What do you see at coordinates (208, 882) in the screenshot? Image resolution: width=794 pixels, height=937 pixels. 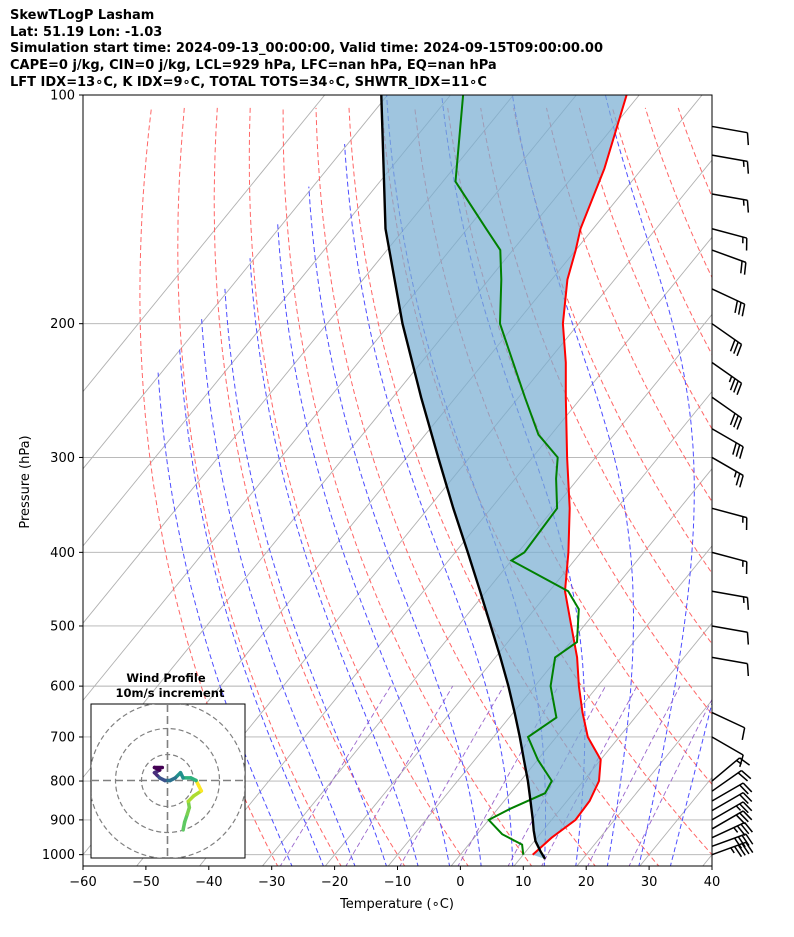 I see `x-tick-label: −40` at bounding box center [208, 882].